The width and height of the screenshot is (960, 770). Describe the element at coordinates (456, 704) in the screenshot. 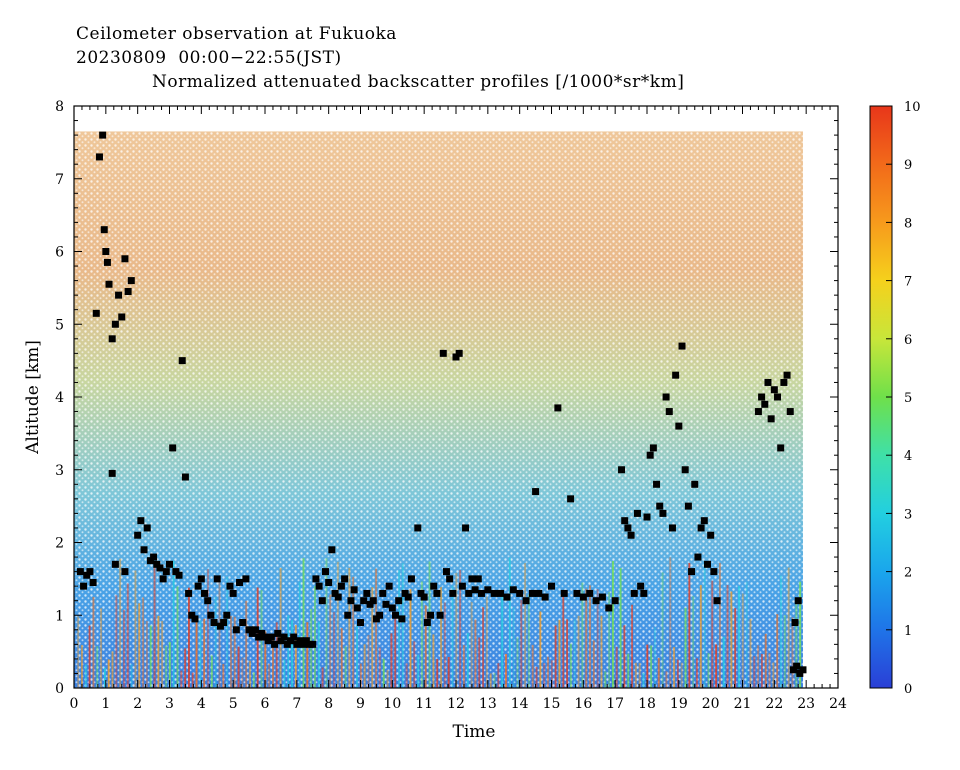

I see `x-tick-label: 12` at that location.